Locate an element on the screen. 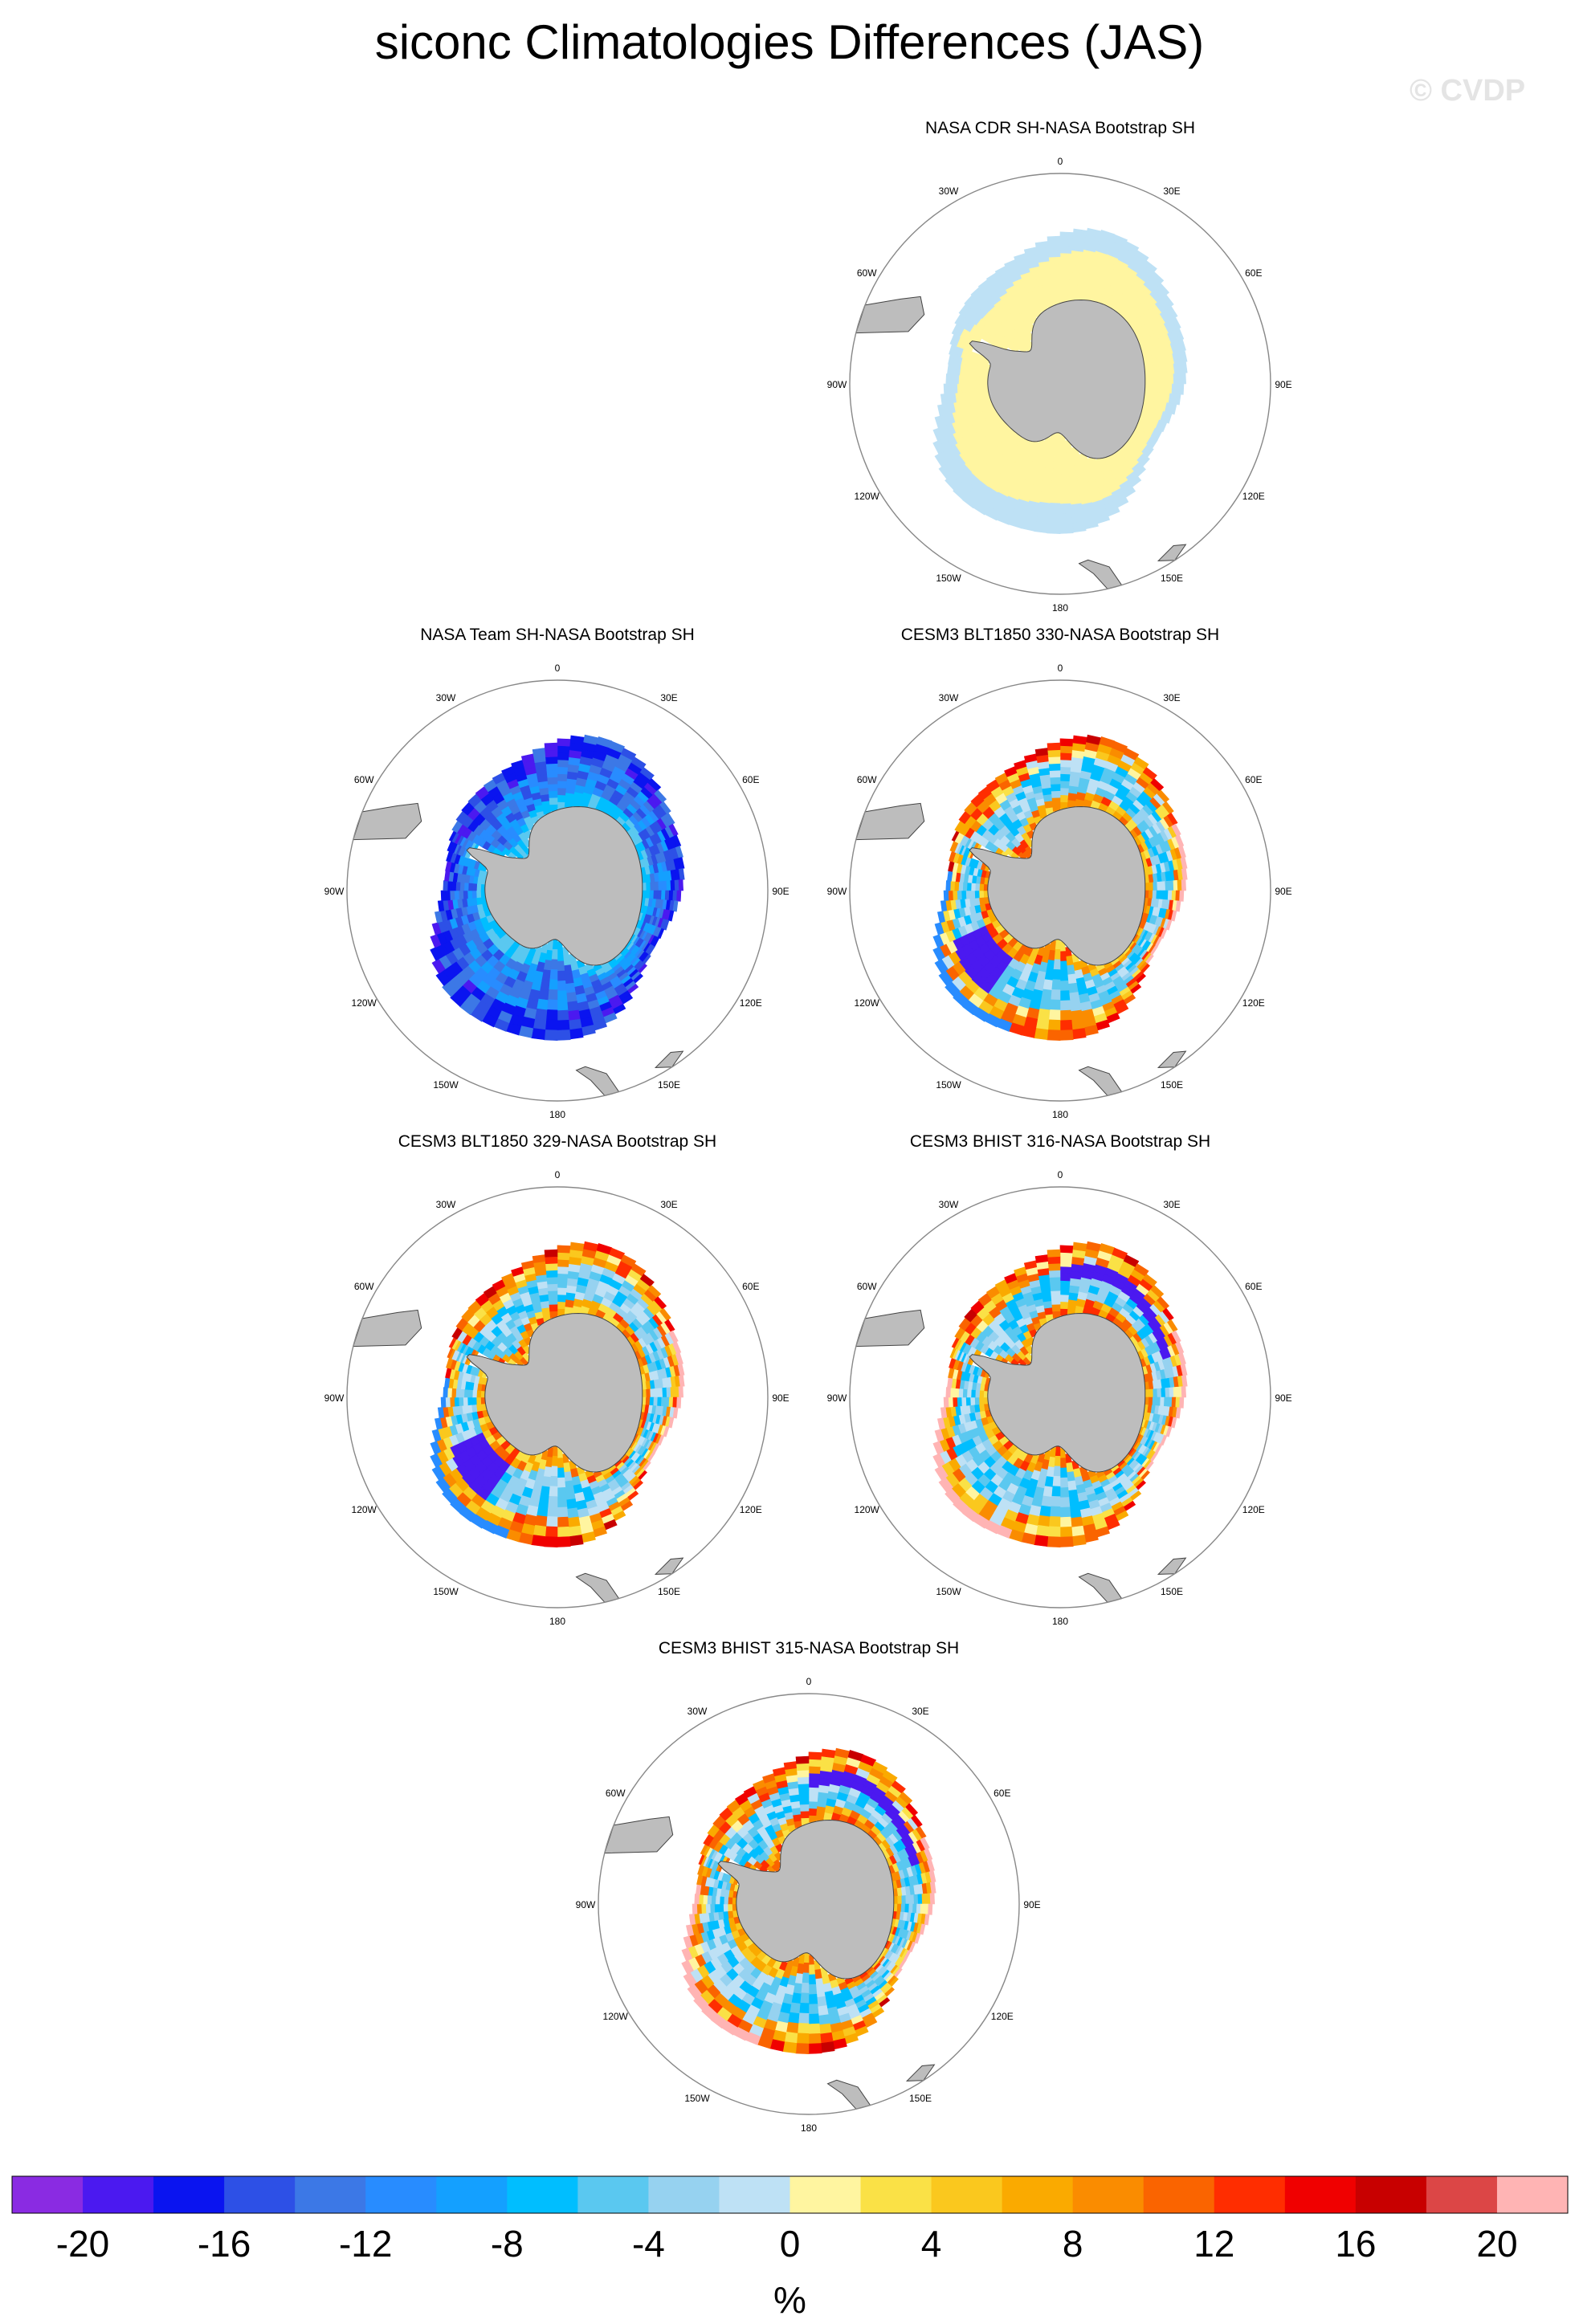 The image size is (1579, 2324). colorbar-tick-label: 16 is located at coordinates (1355, 2244).